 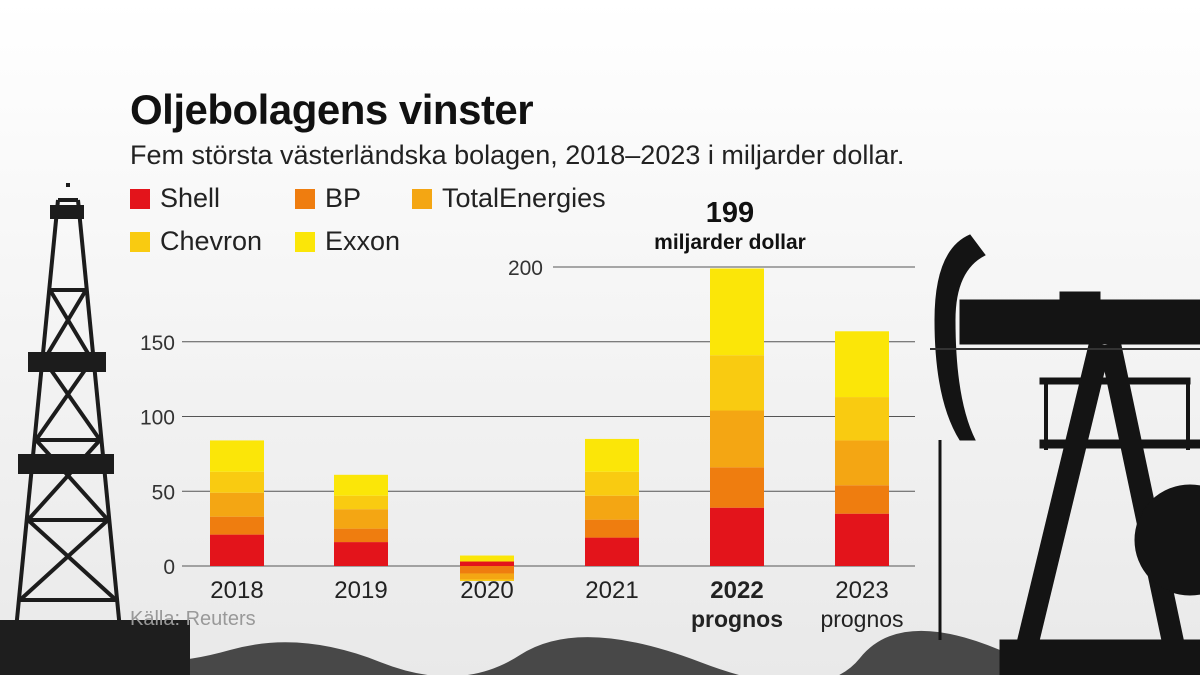 I want to click on bar-segment-chevron-2019, so click(x=361, y=502).